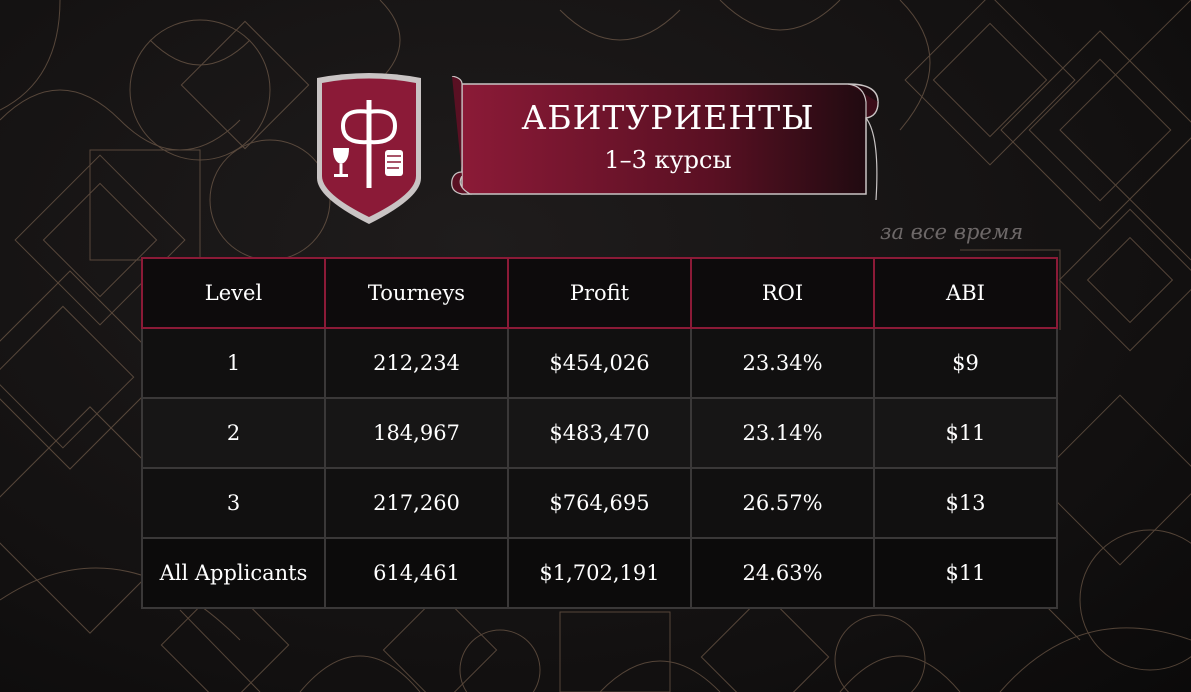 This screenshot has height=692, width=1191. I want to click on cell-profit: $764,695, so click(599, 503).